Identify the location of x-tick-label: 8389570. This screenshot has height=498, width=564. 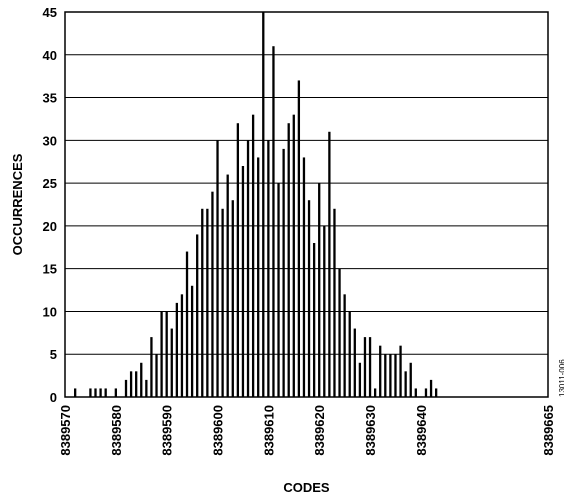
(65, 430).